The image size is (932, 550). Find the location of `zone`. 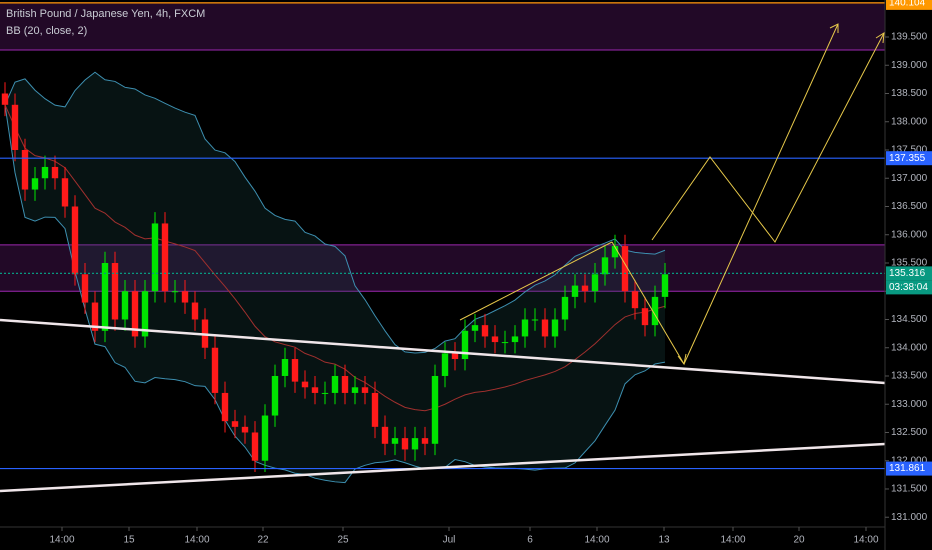

zone is located at coordinates (442, 268).